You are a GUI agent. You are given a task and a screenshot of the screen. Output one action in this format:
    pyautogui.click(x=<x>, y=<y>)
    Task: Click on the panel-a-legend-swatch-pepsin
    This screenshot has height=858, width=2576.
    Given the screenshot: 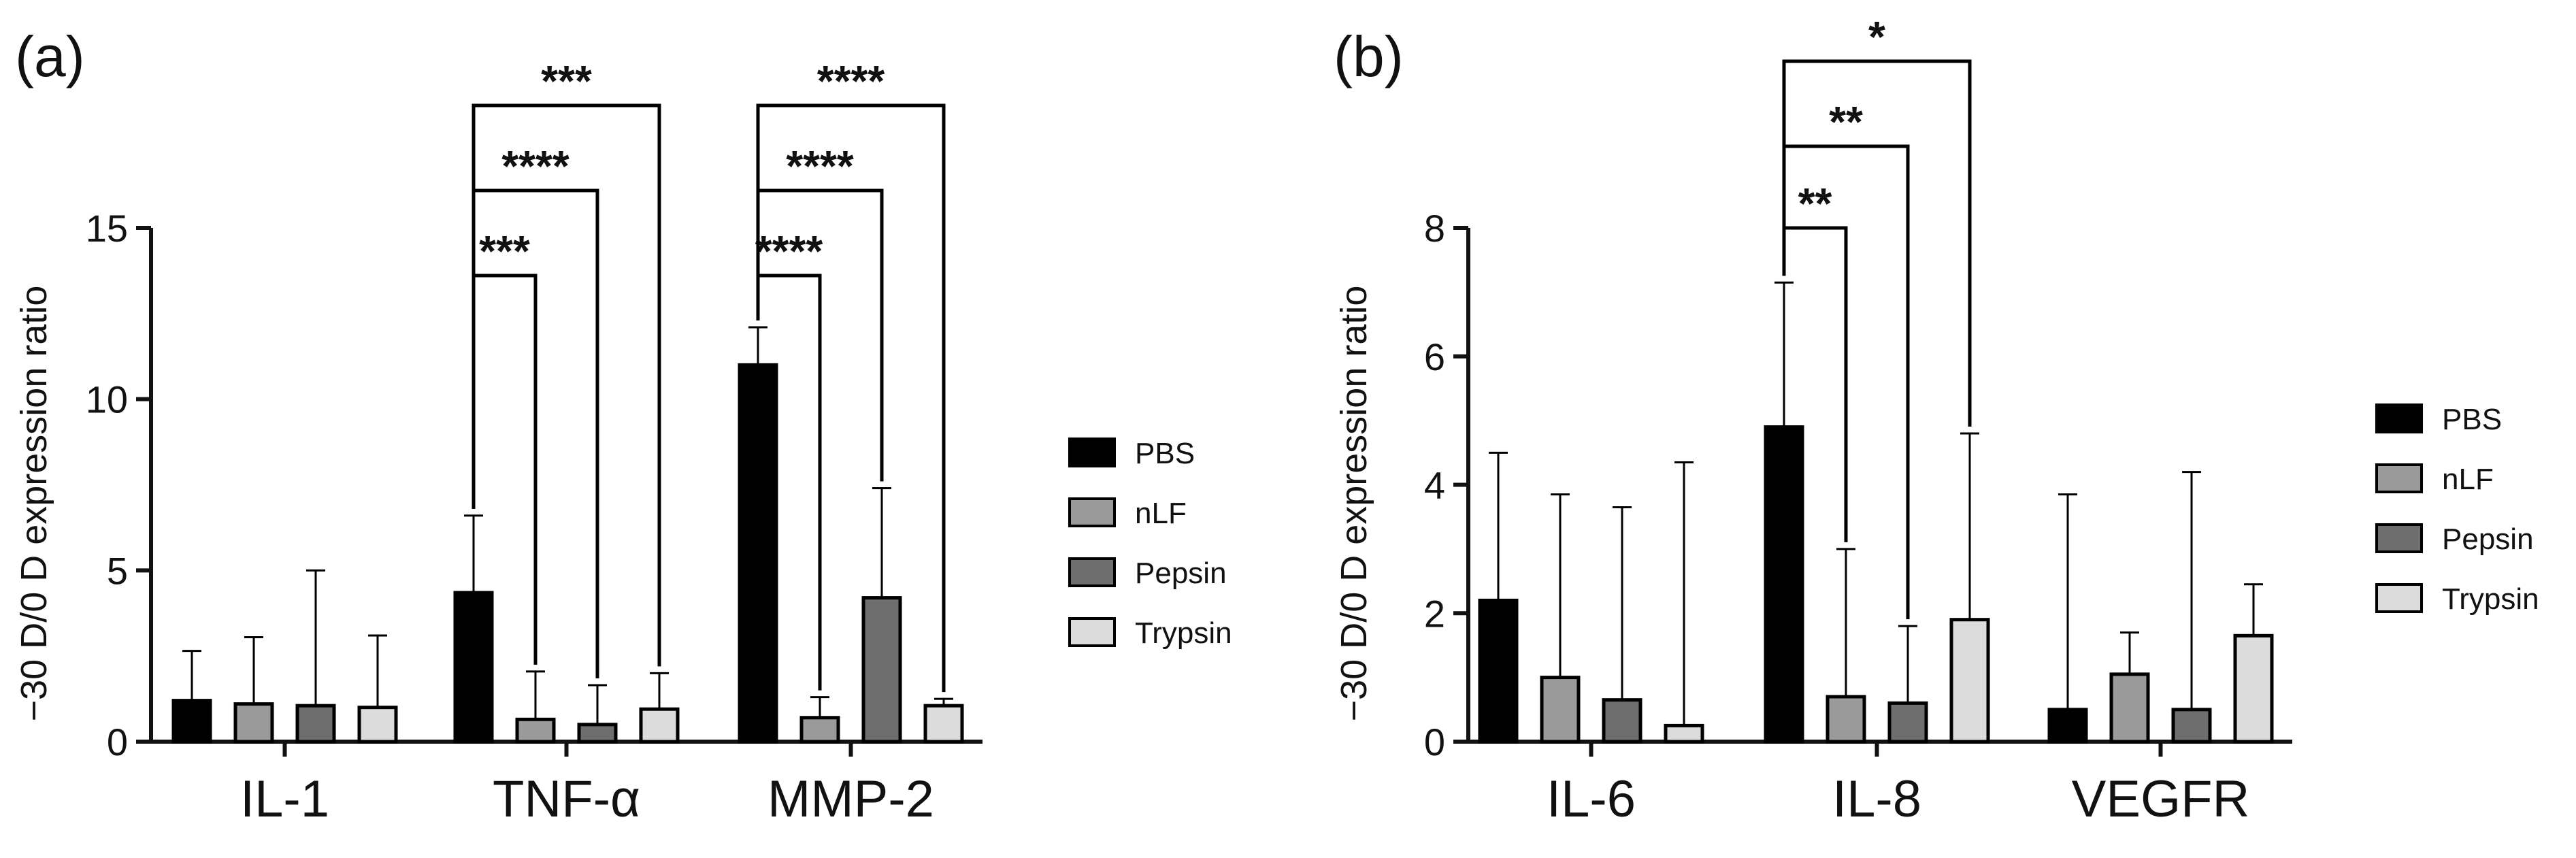 What is the action you would take?
    pyautogui.click(x=1092, y=572)
    